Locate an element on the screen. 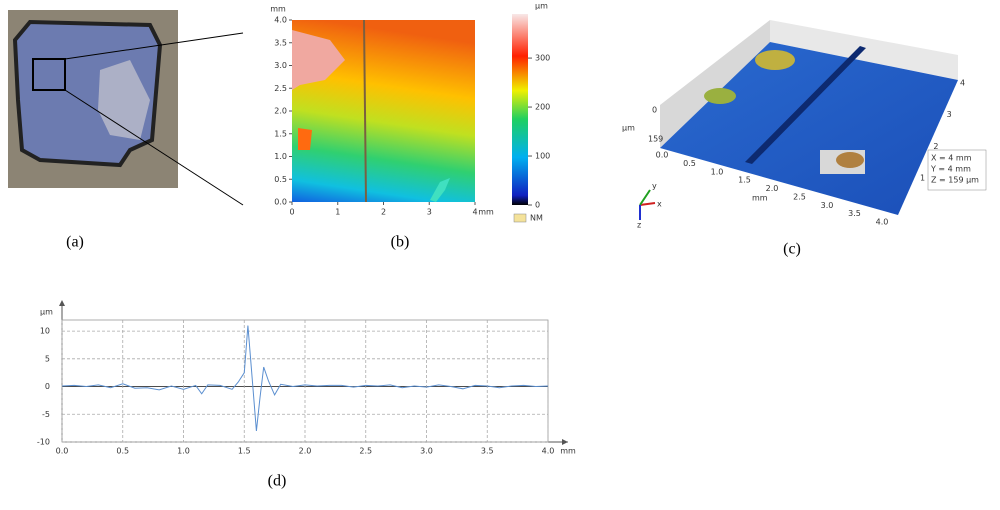  heatmap is located at coordinates (410, 118).